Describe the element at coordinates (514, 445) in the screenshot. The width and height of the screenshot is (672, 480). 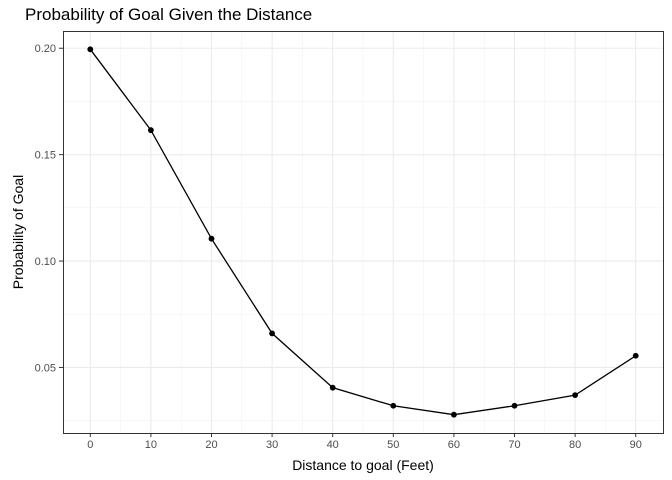
I see `x-tick-label: 70` at that location.